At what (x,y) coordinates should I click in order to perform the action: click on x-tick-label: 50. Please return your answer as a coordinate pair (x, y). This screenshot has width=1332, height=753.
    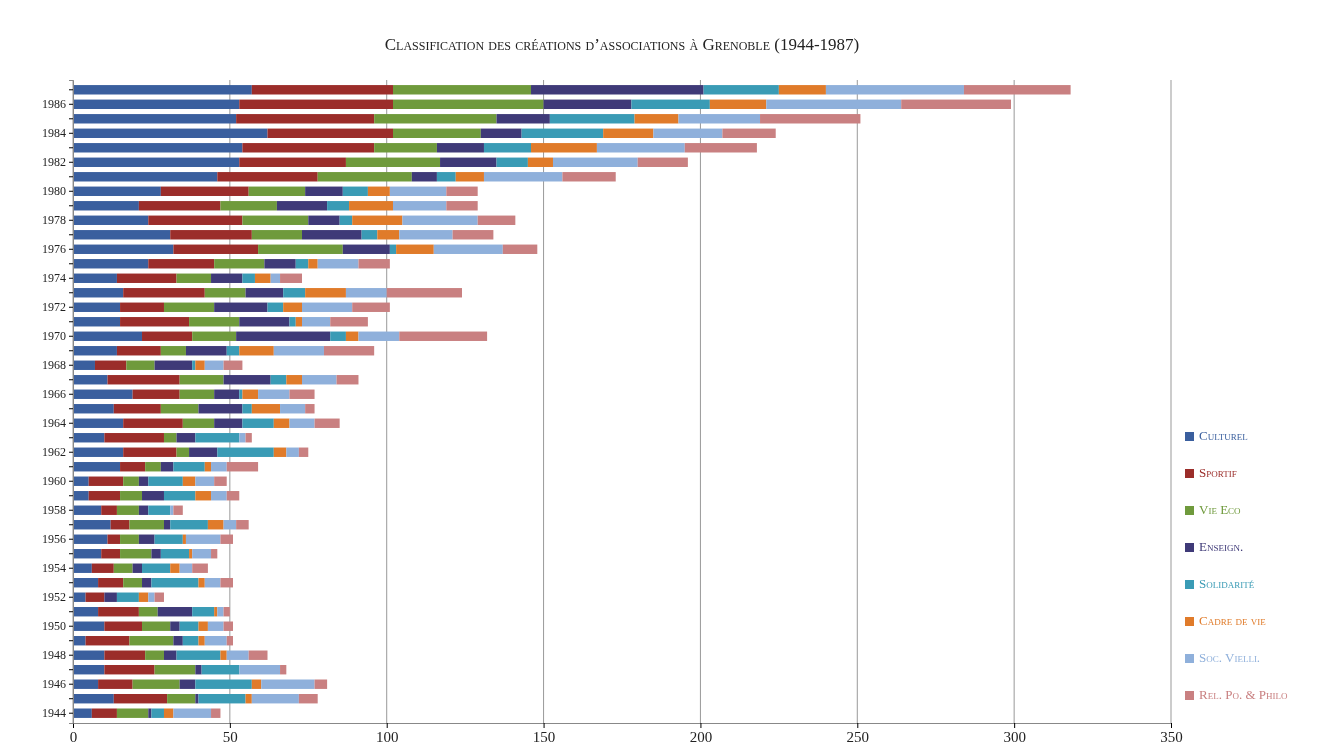
    Looking at the image, I should click on (230, 736).